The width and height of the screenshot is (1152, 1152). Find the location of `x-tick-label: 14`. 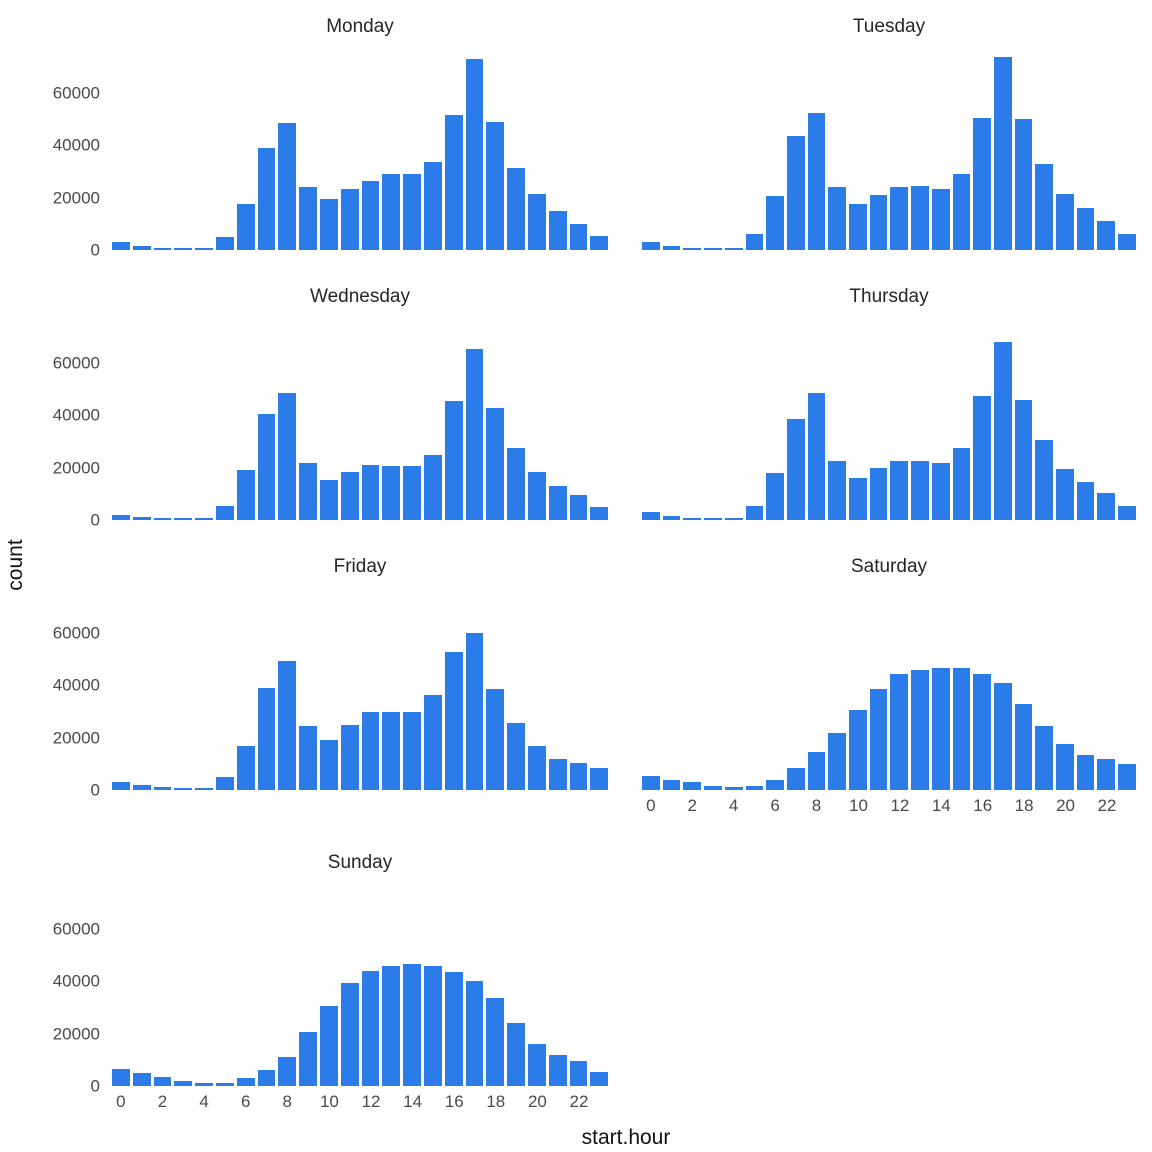

x-tick-label: 14 is located at coordinates (941, 805).